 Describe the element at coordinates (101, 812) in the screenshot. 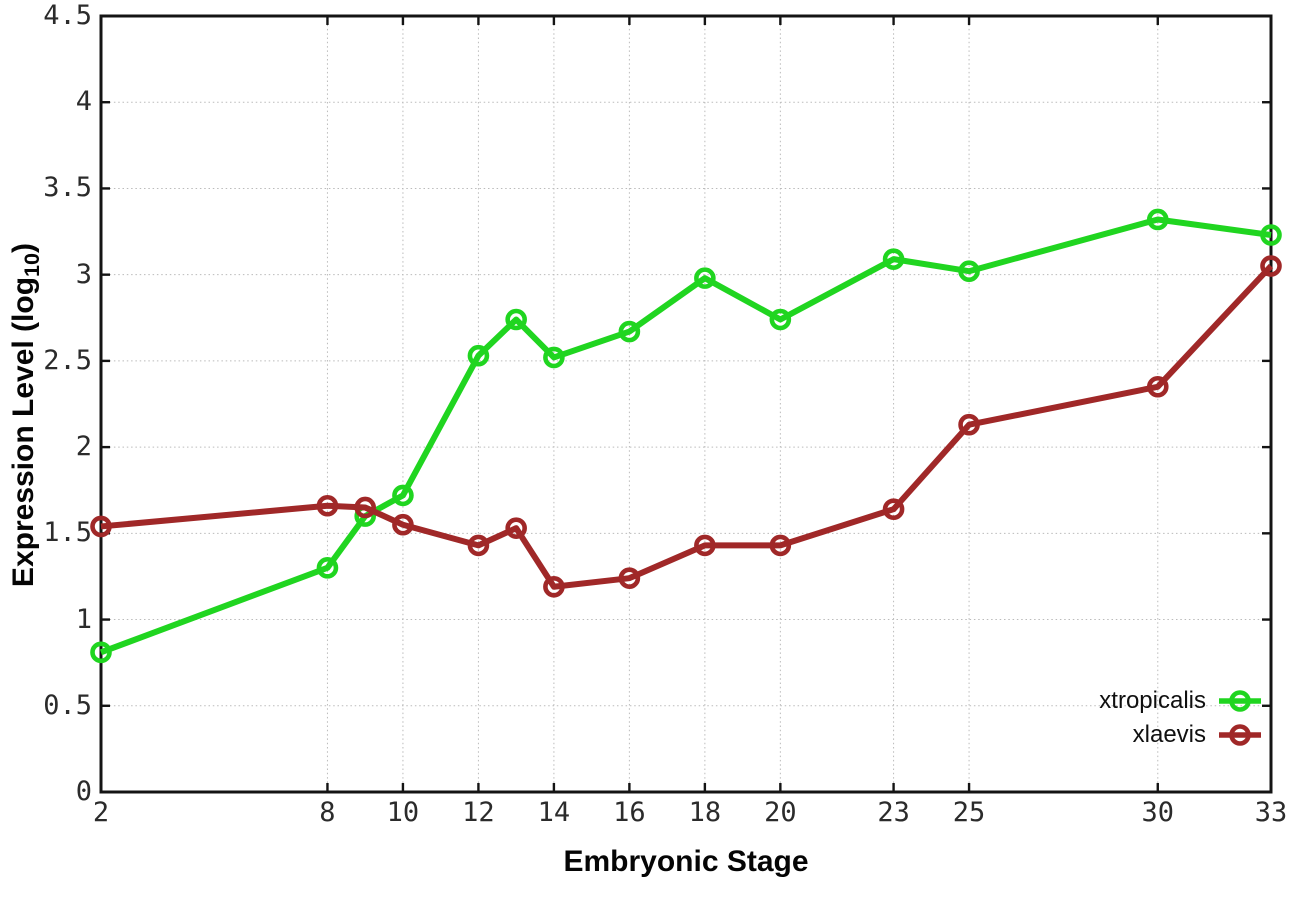

I see `x-tick-label: 2` at that location.